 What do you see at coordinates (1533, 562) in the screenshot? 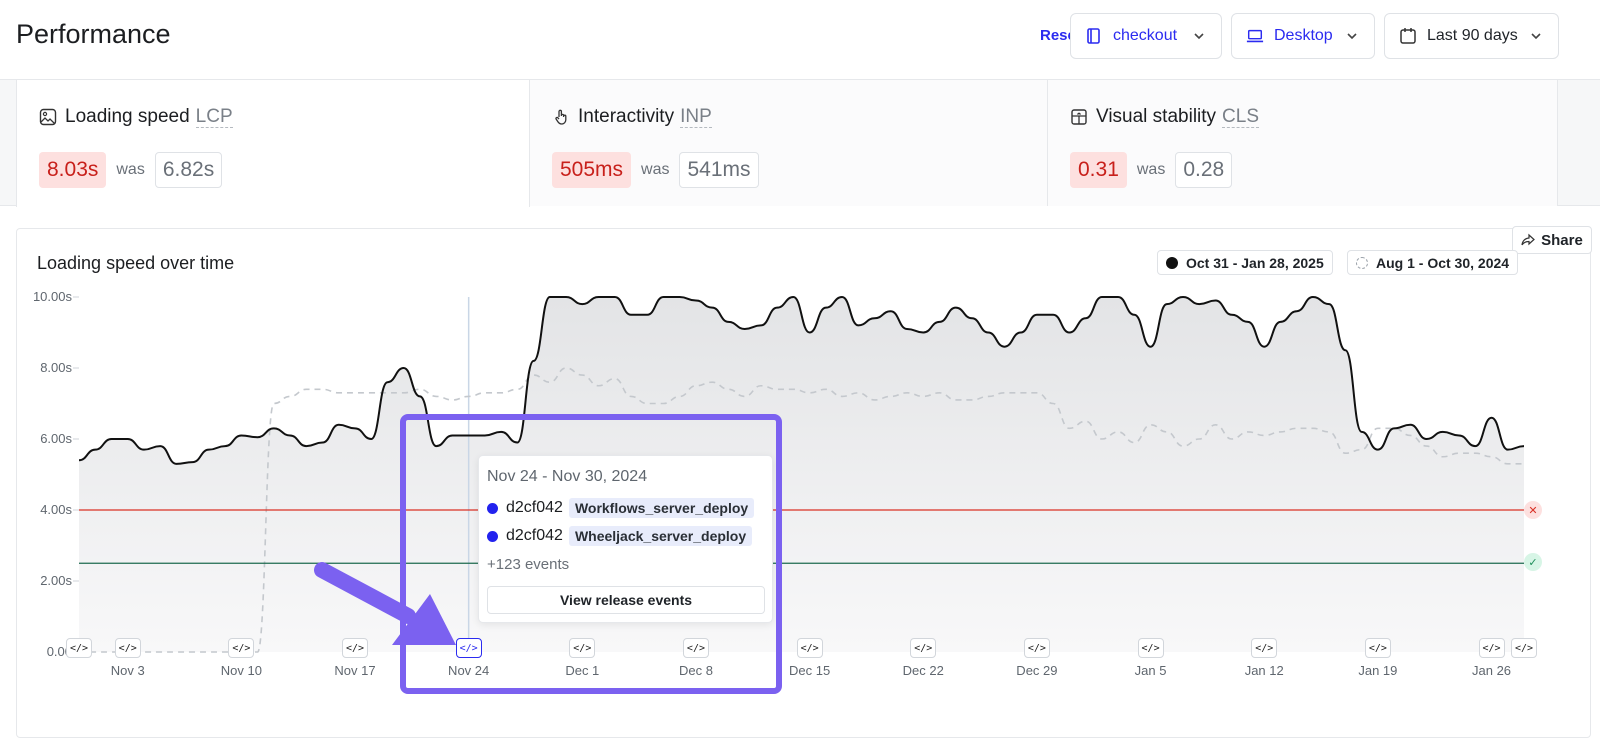
I see `check-icon: ✓` at bounding box center [1533, 562].